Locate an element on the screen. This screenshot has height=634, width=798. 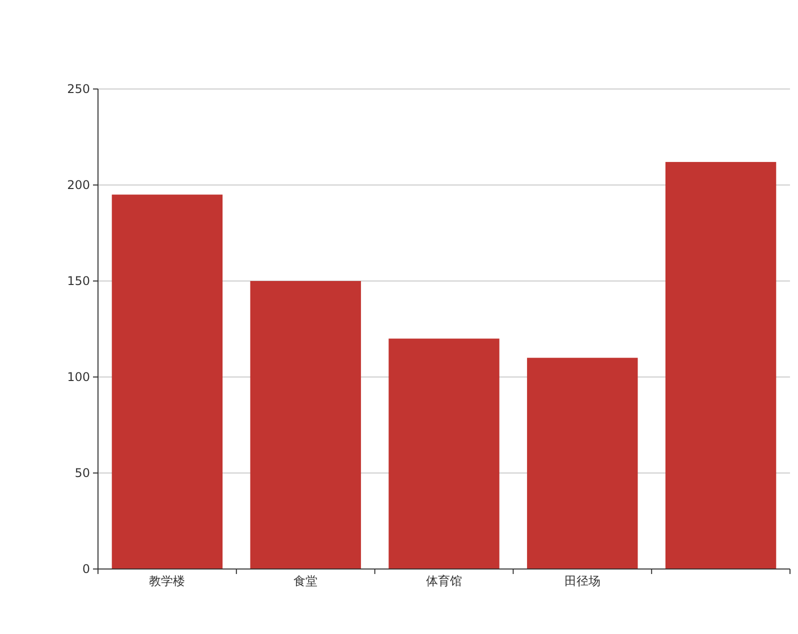
xtick: 田径场 is located at coordinates (582, 581).